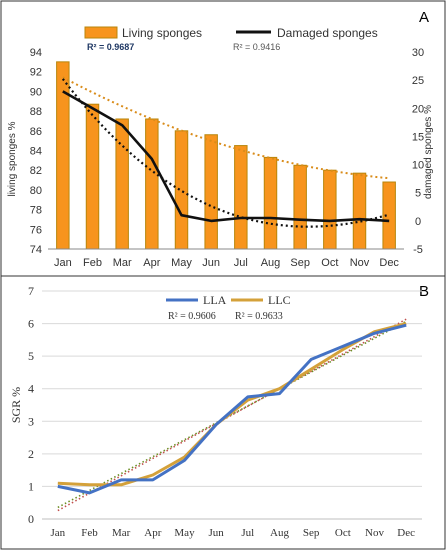 This screenshot has width=446, height=550. I want to click on y-tick-label: 2, so click(31, 454).